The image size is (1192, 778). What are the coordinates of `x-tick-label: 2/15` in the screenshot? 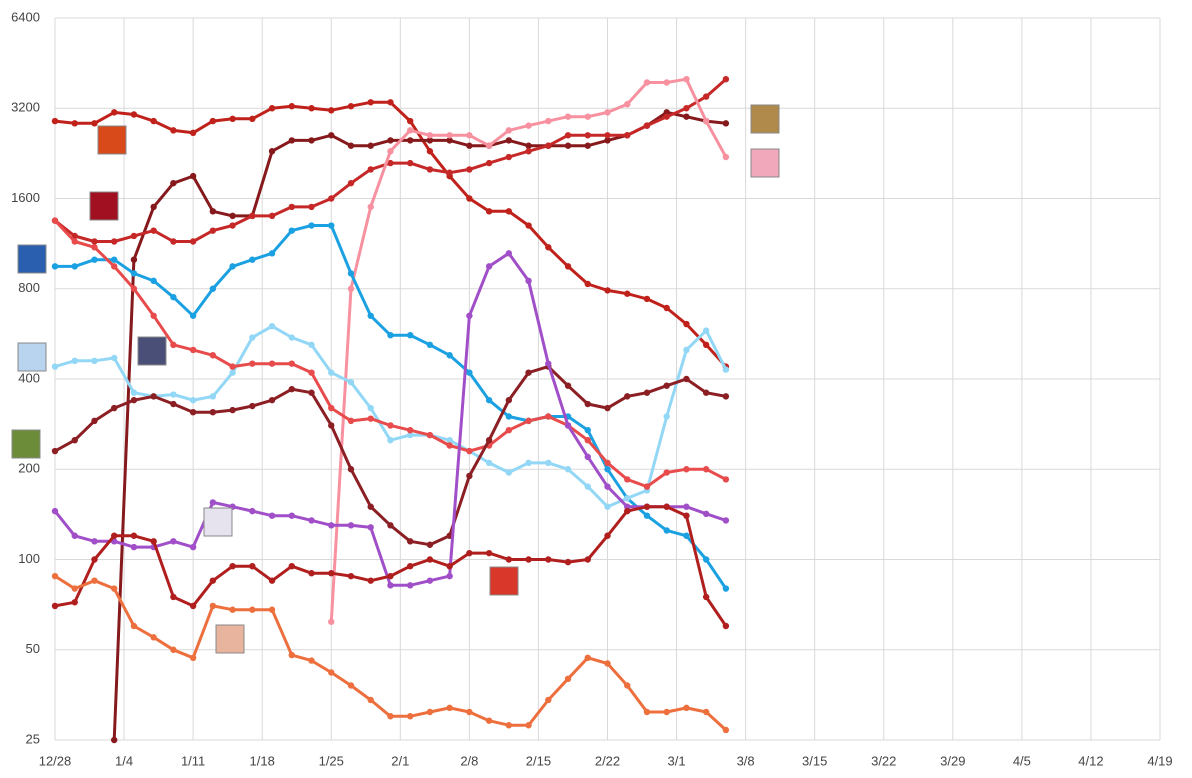 It's located at (538, 760).